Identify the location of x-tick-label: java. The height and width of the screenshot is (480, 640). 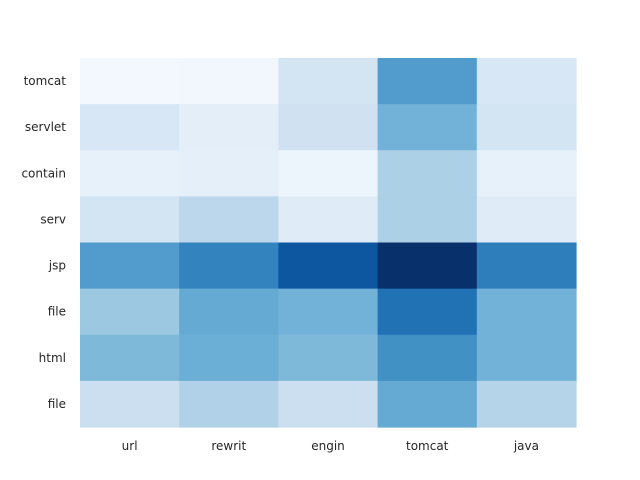
(526, 446).